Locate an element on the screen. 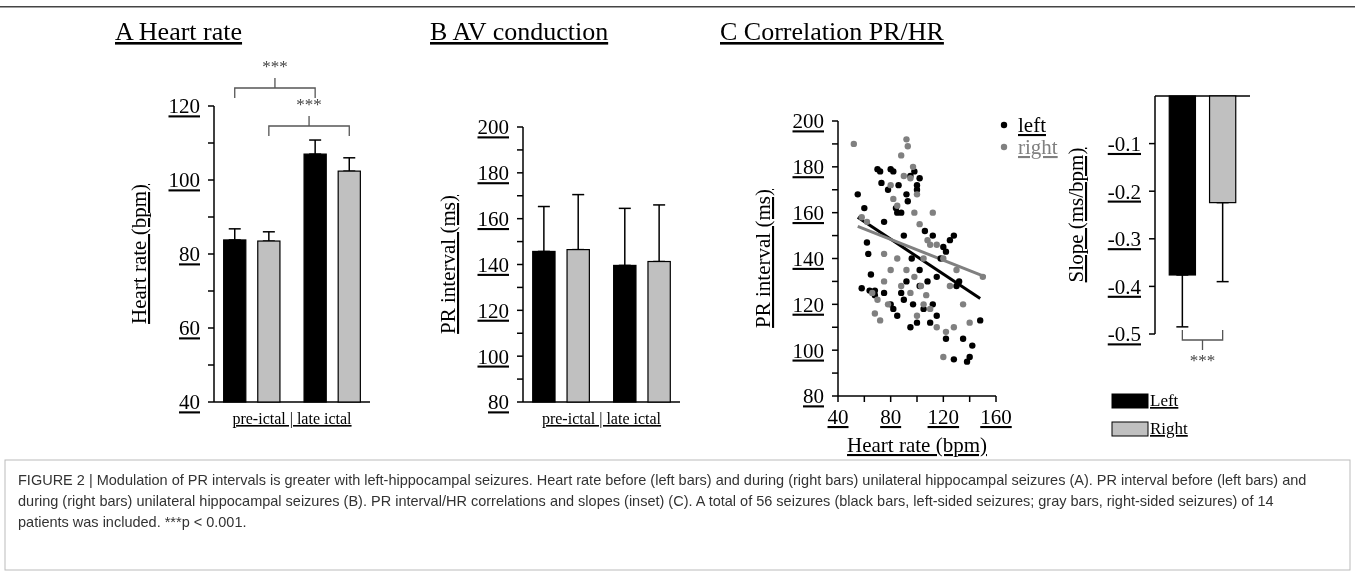  y-axis-title: Heart rate (bpm) is located at coordinates (139, 254).